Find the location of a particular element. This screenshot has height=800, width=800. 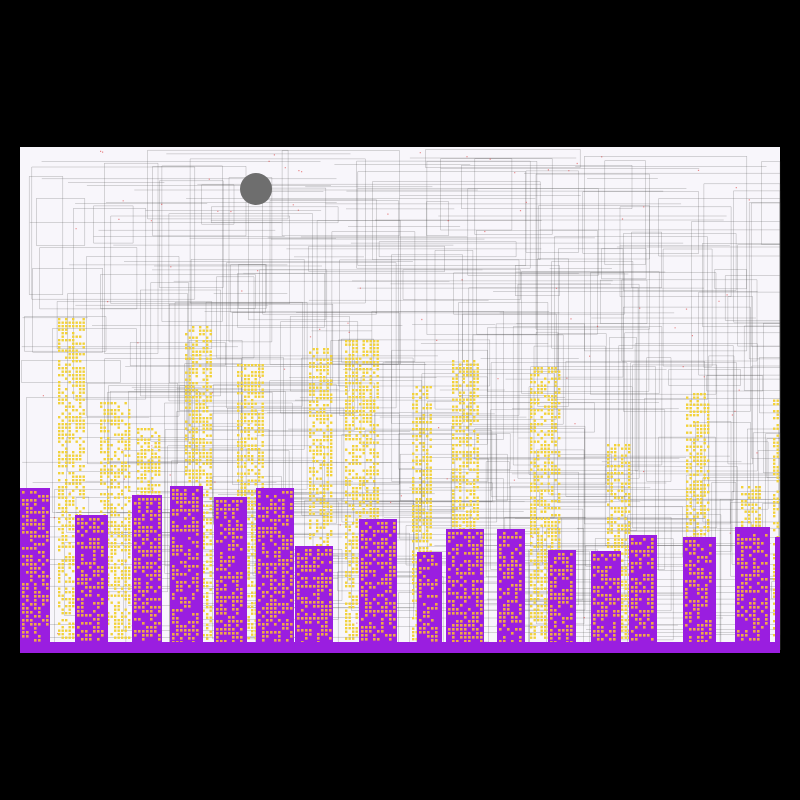

moon is located at coordinates (256, 189).